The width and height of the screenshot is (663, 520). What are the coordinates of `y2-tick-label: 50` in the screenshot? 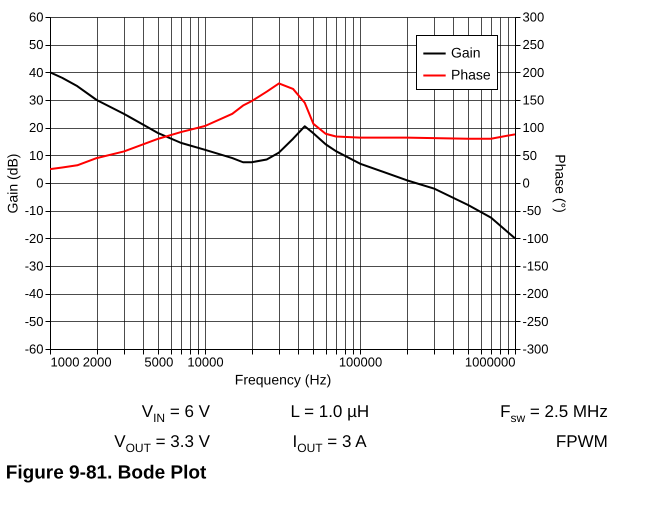 It's located at (529, 155).